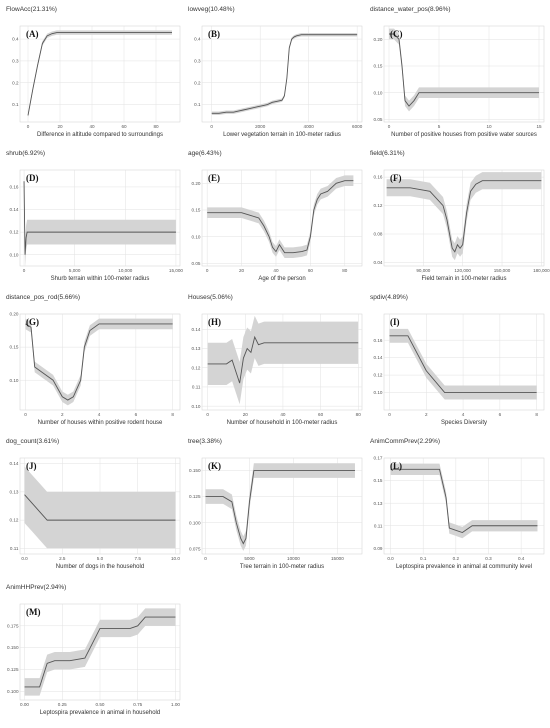 The image size is (550, 728). I want to click on x-tick-label-6-0: 90,000, so click(423, 270).